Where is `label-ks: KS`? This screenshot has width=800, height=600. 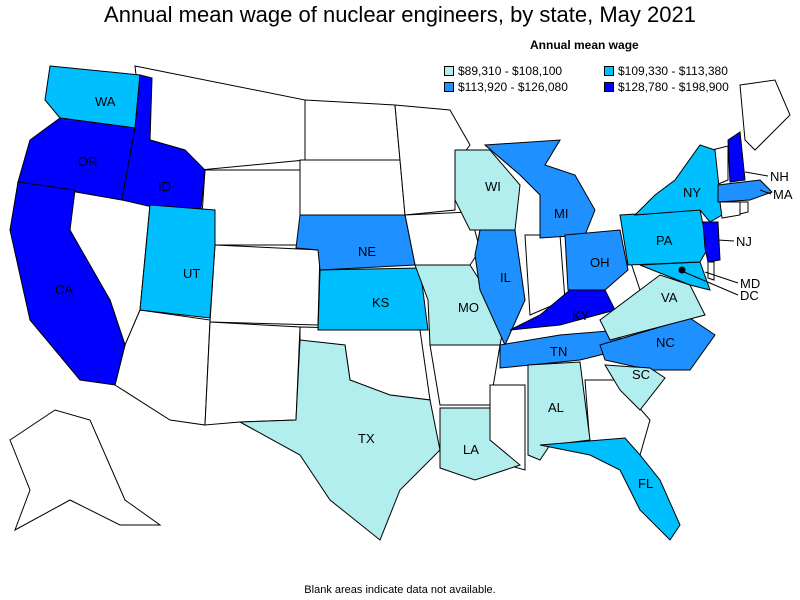
label-ks: KS is located at coordinates (381, 302).